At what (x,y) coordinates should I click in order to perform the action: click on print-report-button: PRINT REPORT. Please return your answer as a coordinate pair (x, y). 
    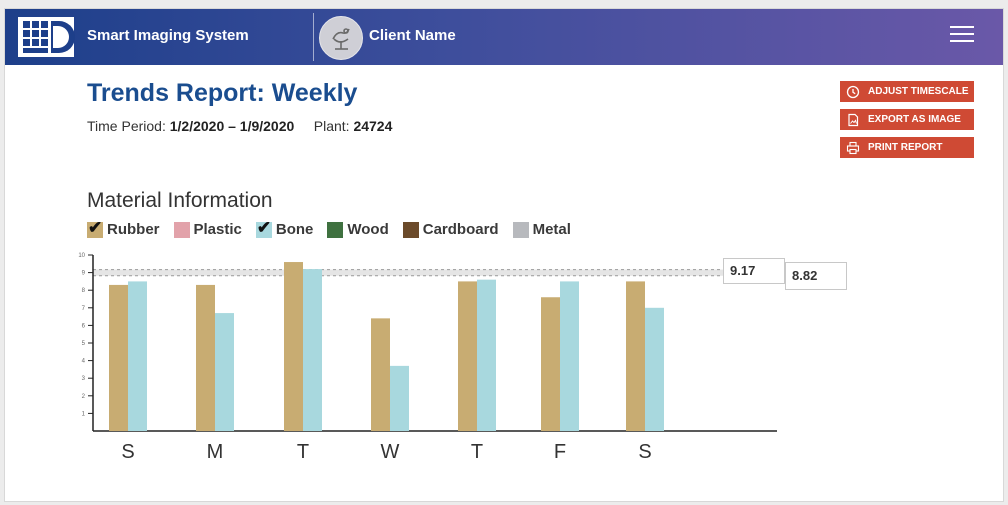
    Looking at the image, I should click on (907, 147).